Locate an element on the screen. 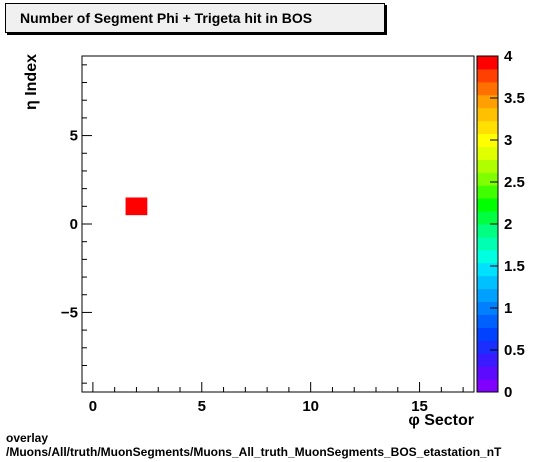 The width and height of the screenshot is (546, 462). y-tick-label: 0 is located at coordinates (74, 224).